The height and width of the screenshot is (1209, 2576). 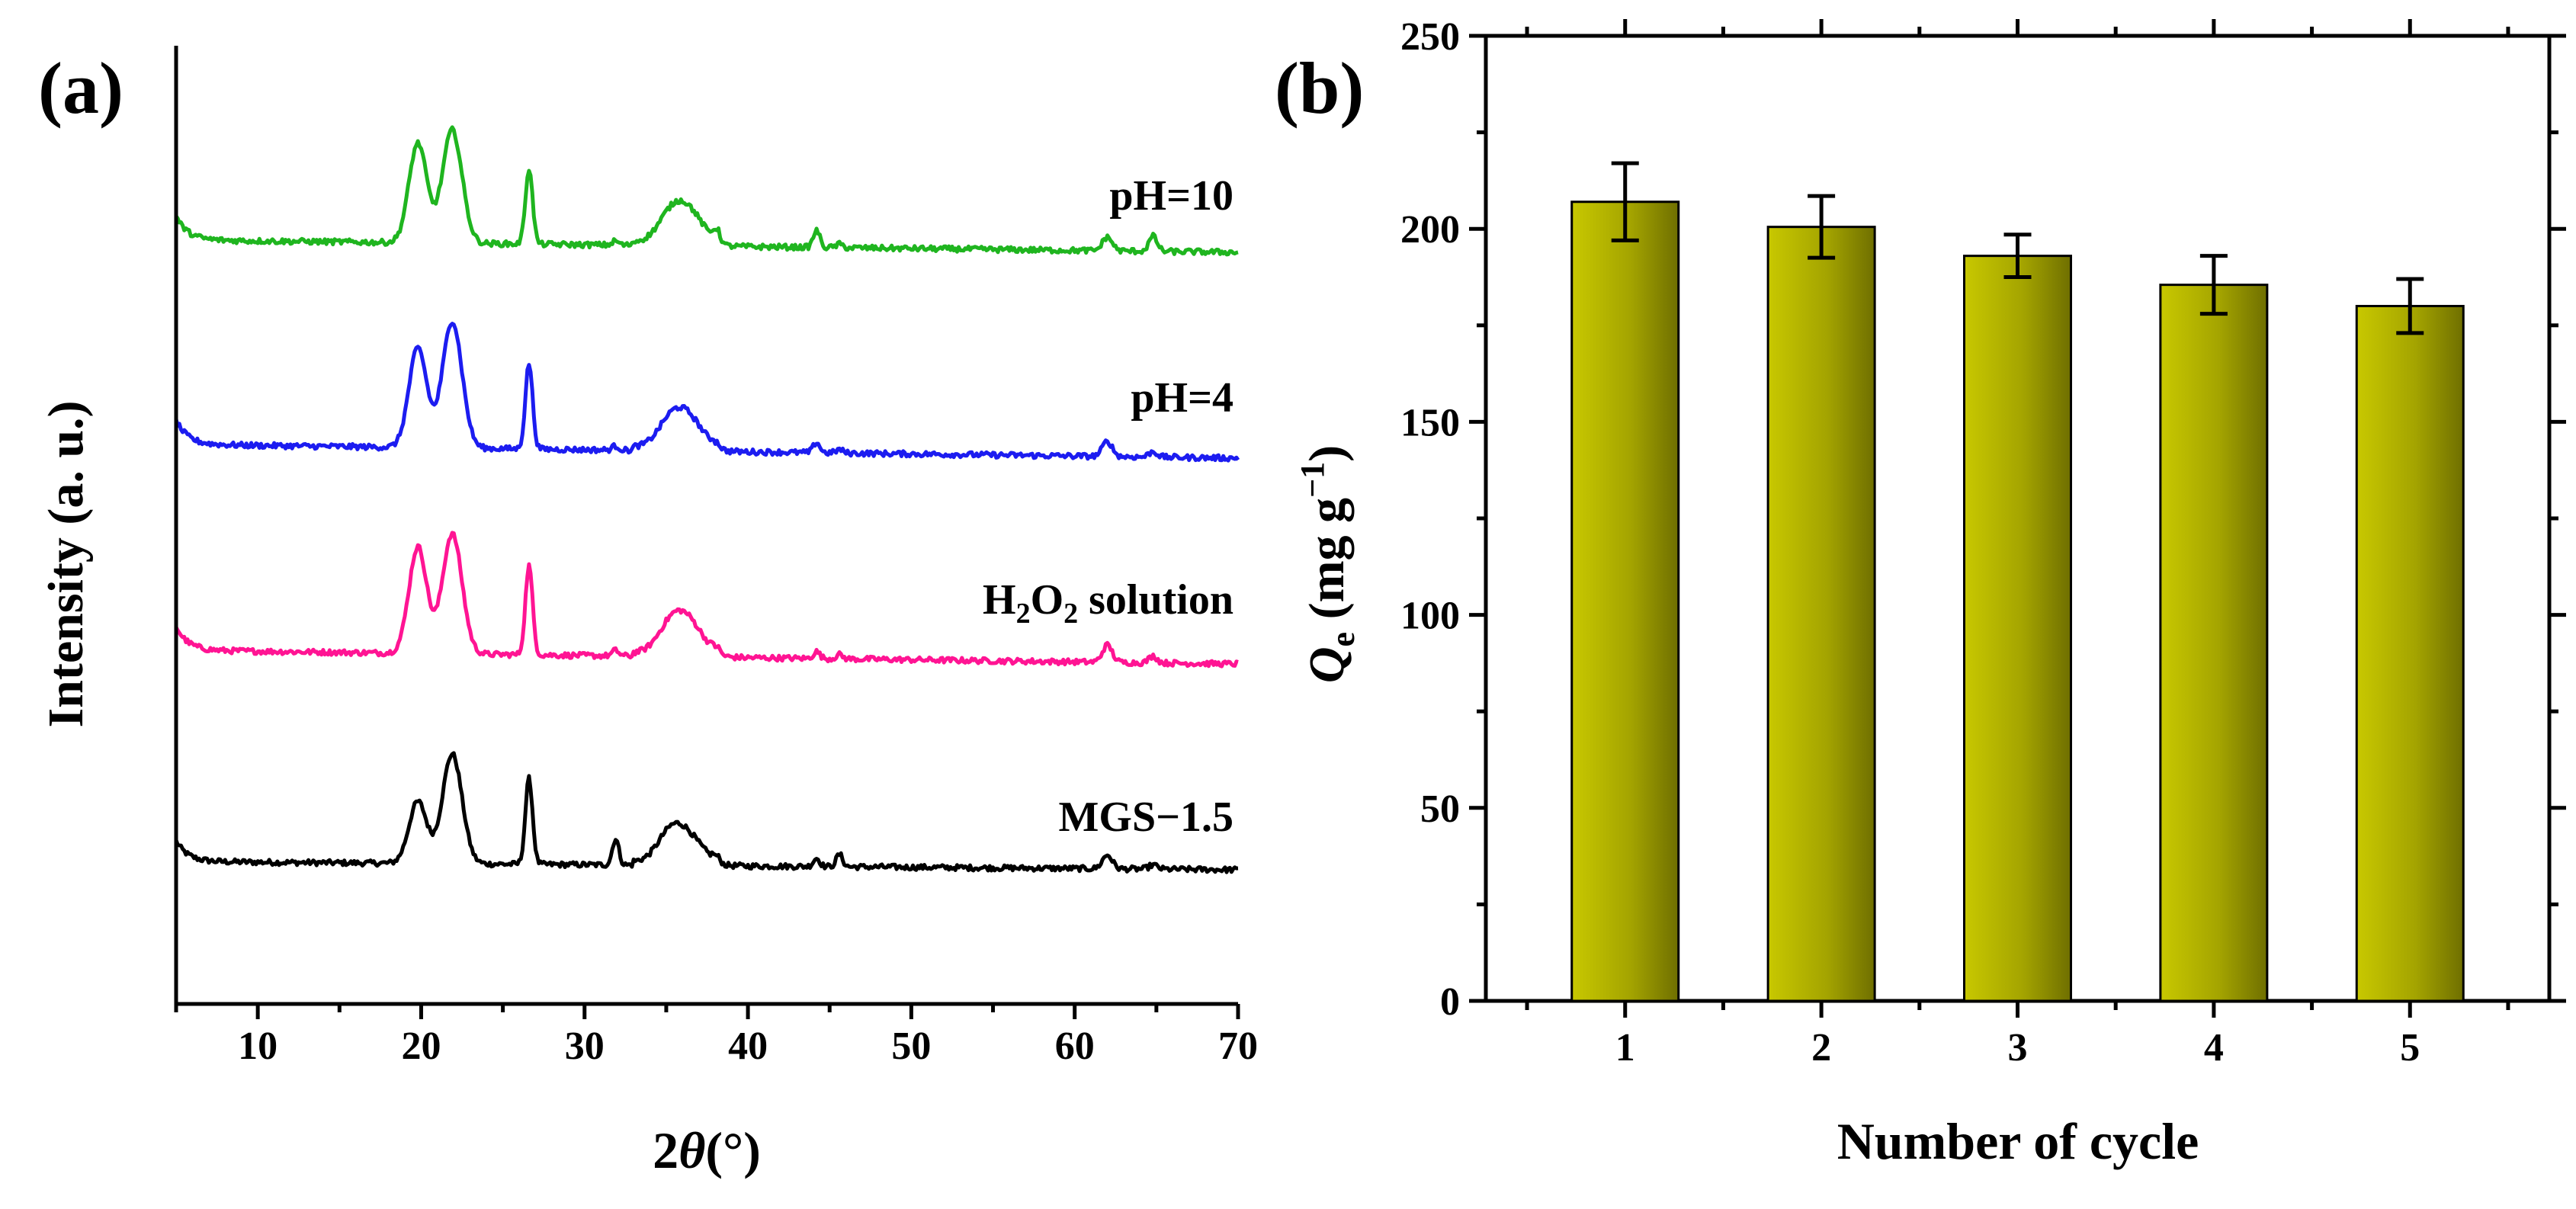 I want to click on xrd-series-labels: MGS−1.5 H2O2 solution pH=4 pH=10, so click(x=1108, y=506).